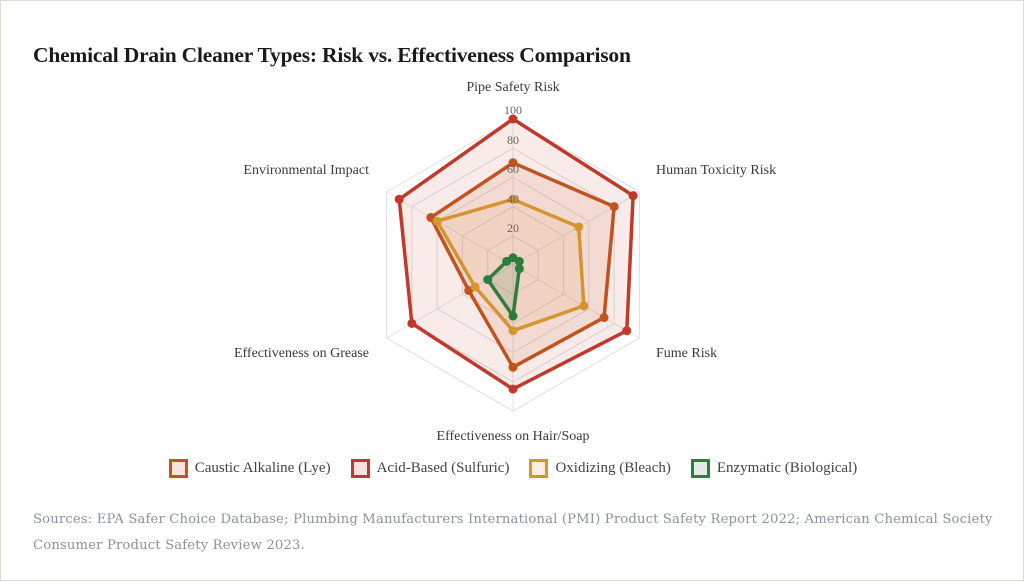 The width and height of the screenshot is (1024, 582). I want to click on tick-40: 40, so click(513, 199).